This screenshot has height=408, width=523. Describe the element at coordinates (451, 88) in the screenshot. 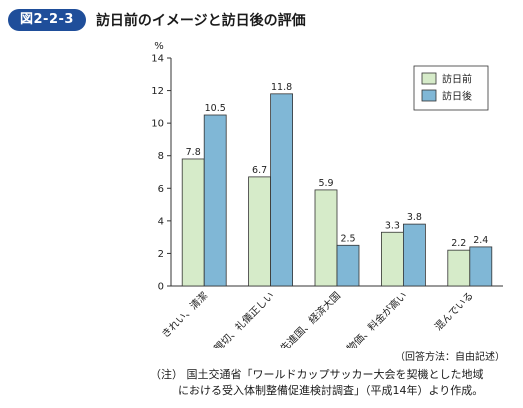

I see `legend-box` at that location.